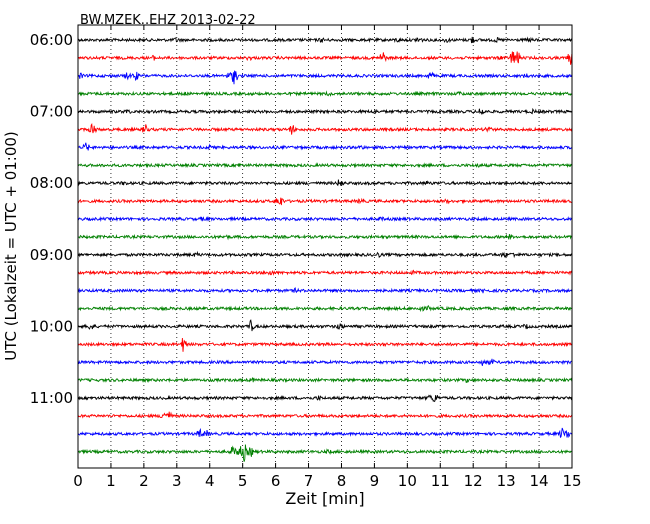  Describe the element at coordinates (111, 481) in the screenshot. I see `x-tick-label-1: 1` at that location.